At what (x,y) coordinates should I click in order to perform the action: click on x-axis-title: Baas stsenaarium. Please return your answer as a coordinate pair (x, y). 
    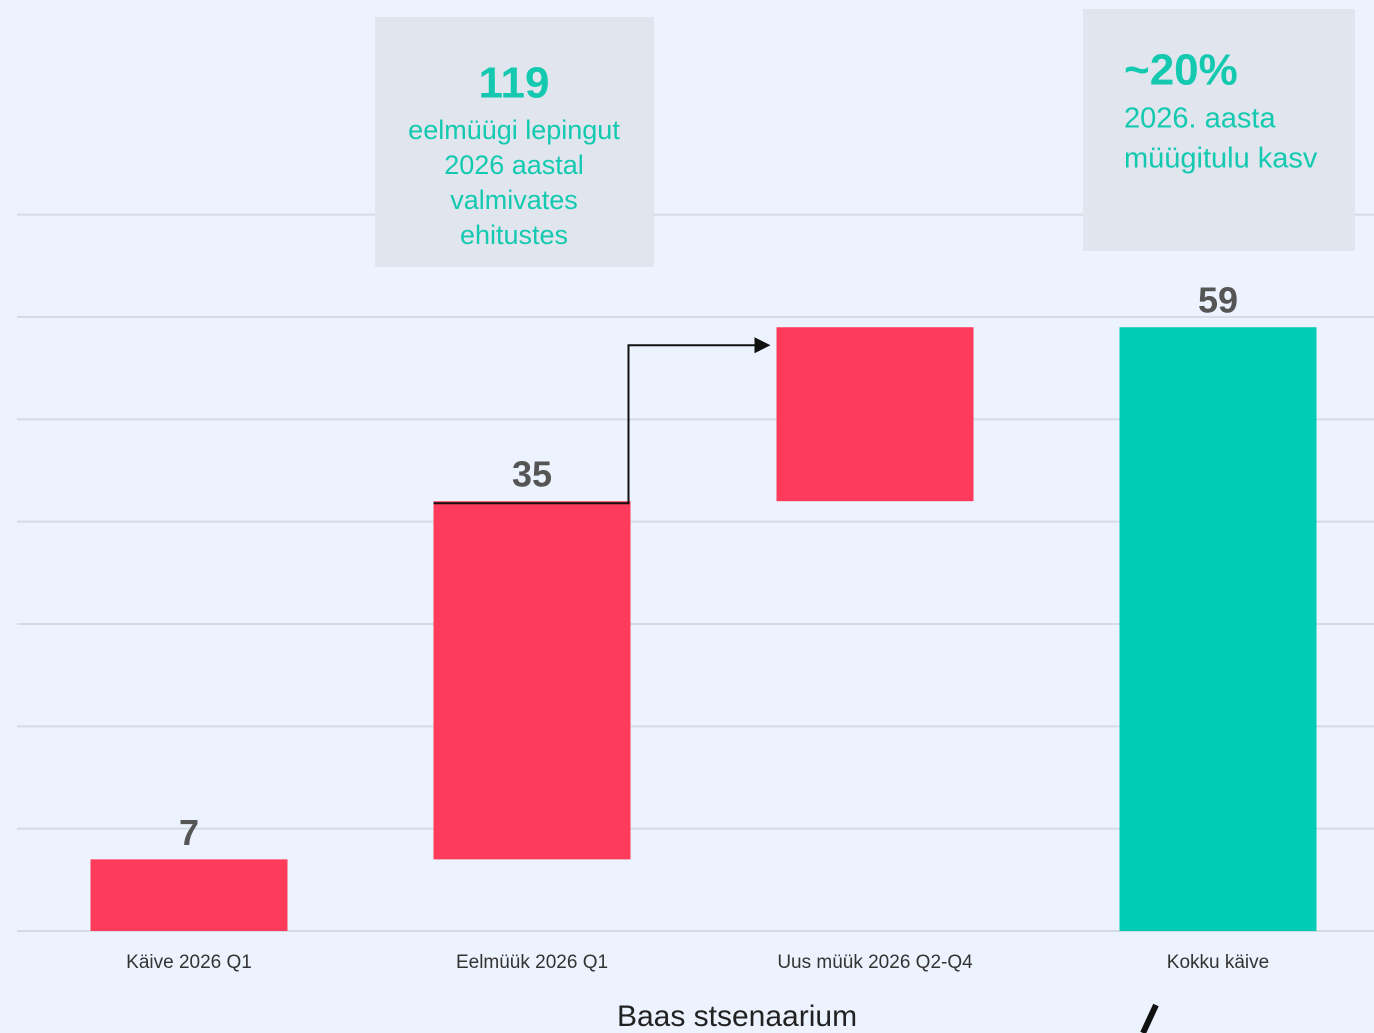
    Looking at the image, I should click on (737, 1016).